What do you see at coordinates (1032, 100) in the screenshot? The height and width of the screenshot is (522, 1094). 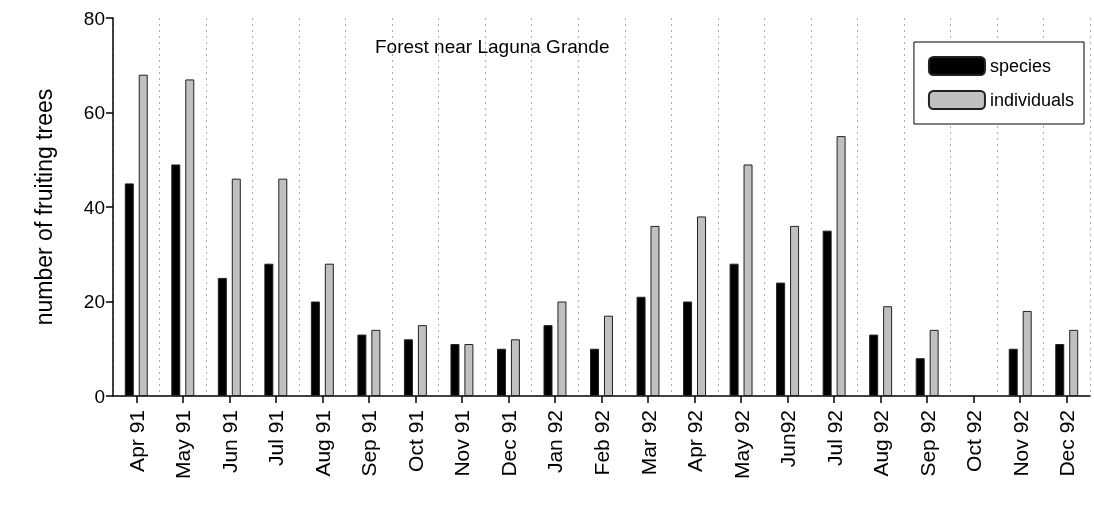 I see `legend-label: individuals` at bounding box center [1032, 100].